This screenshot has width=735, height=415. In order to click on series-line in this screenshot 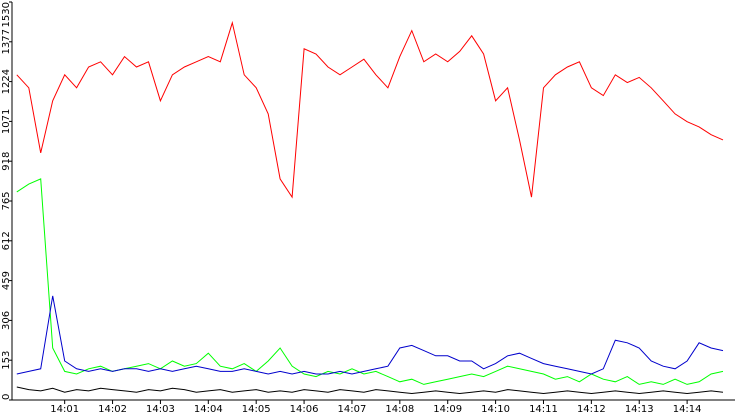, I will do `click(370, 390)`.